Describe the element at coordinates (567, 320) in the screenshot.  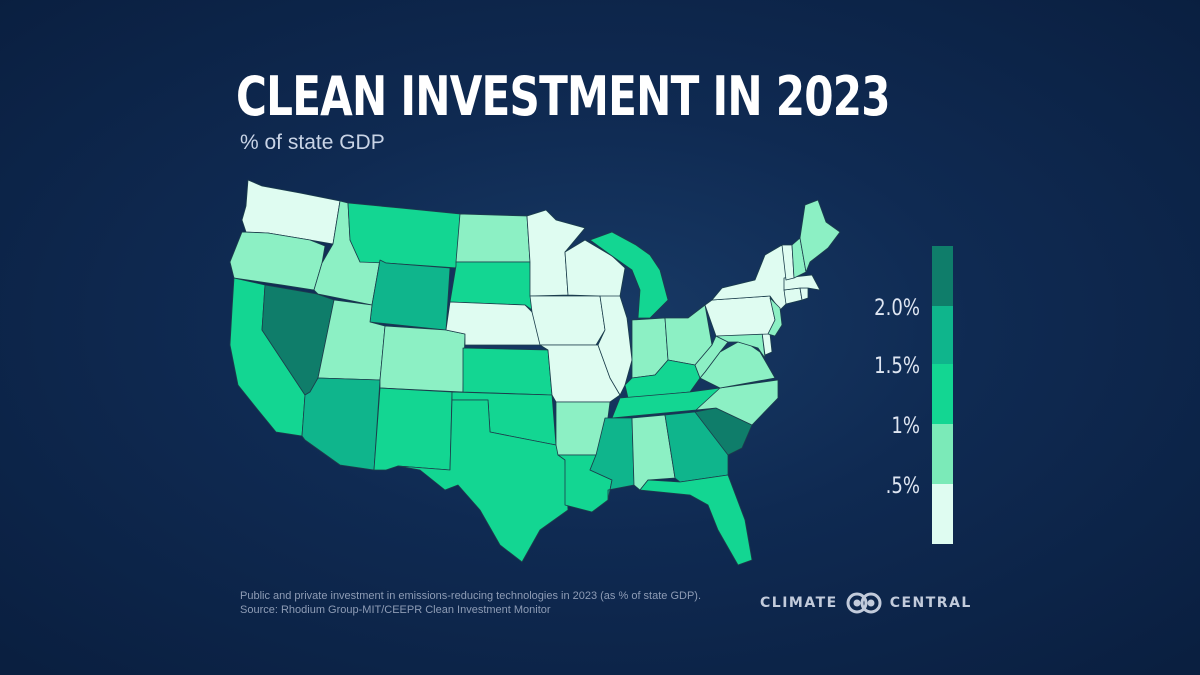
I see `state-IA` at that location.